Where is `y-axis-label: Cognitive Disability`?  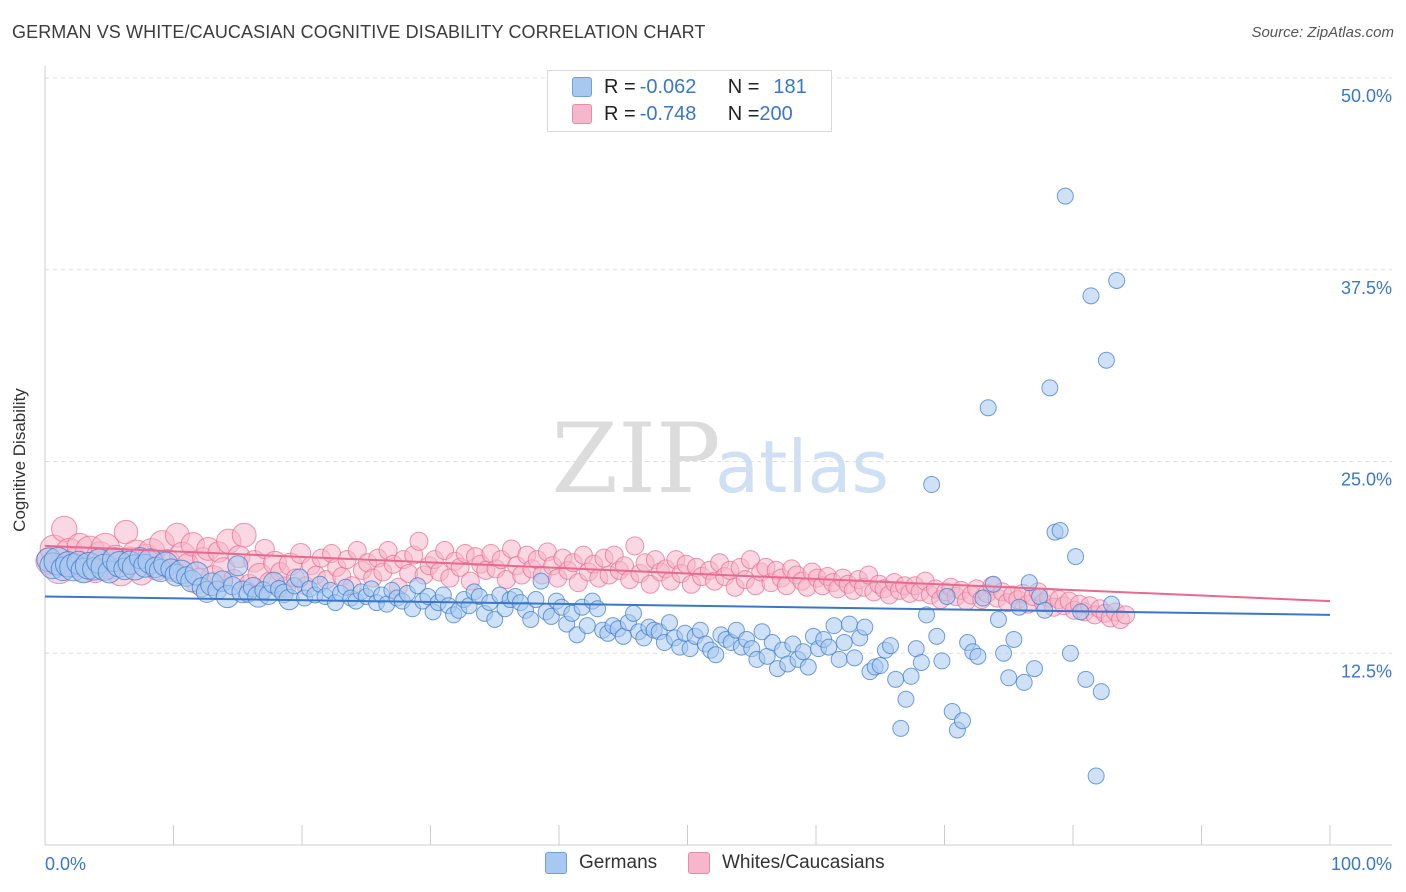
y-axis-label: Cognitive Disability is located at coordinates (19, 460).